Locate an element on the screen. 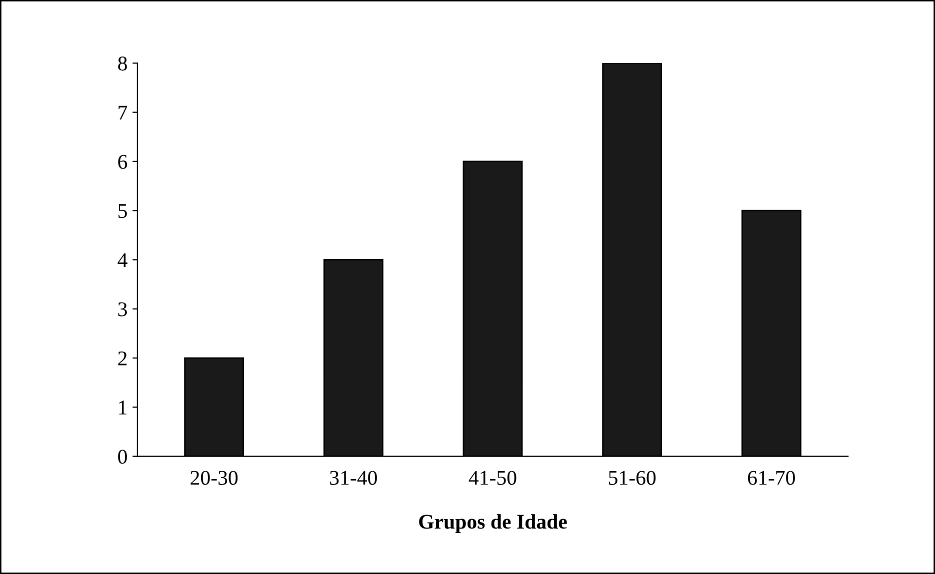  x-tick-label: 61-70 is located at coordinates (771, 477).